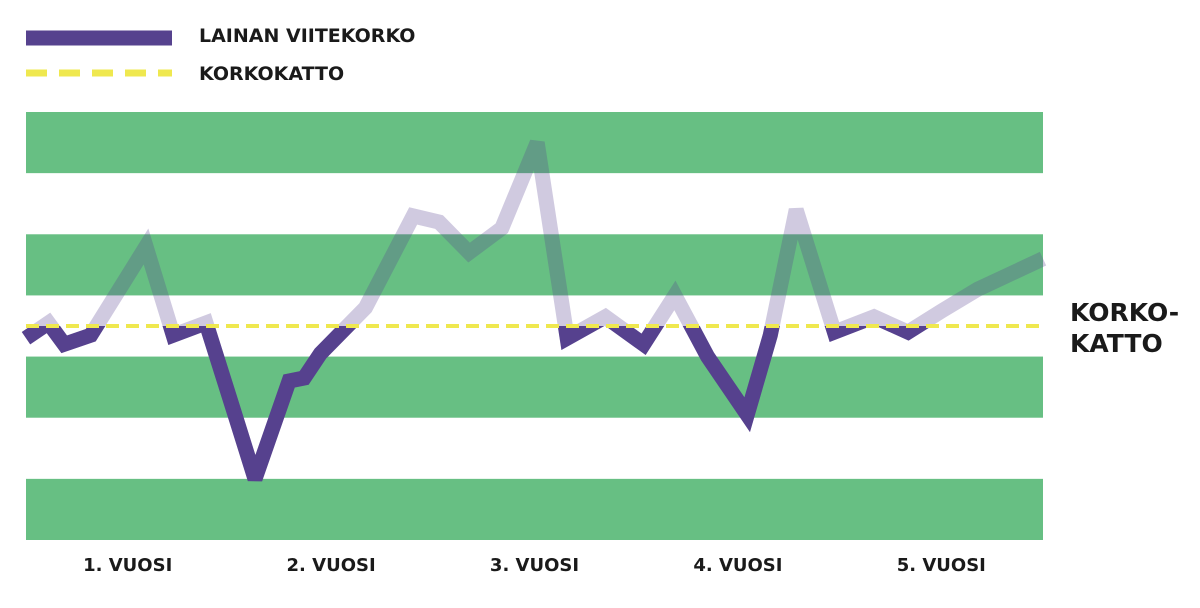  I want to click on cap-label-line-2: KATTO, so click(1116, 343).